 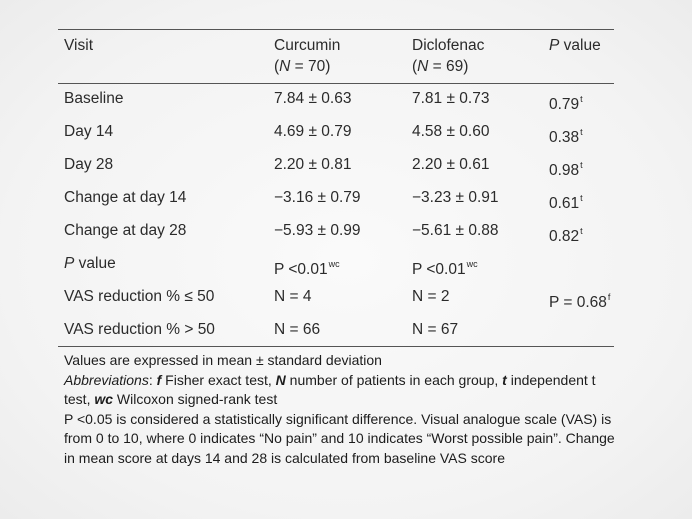 What do you see at coordinates (581, 132) in the screenshot?
I see `row-day14-p-sup: t` at bounding box center [581, 132].